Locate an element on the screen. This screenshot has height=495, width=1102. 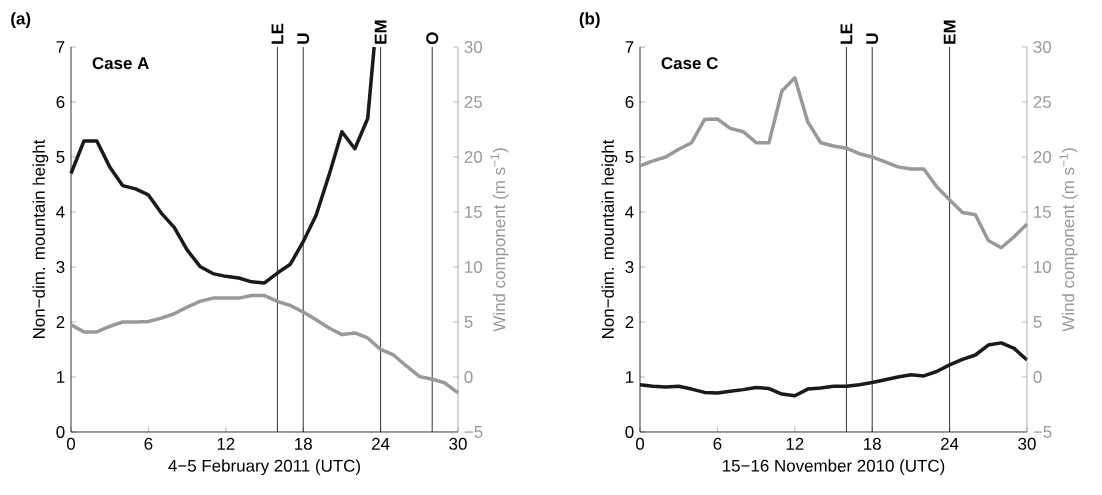
annotation: Case C is located at coordinates (689, 63).